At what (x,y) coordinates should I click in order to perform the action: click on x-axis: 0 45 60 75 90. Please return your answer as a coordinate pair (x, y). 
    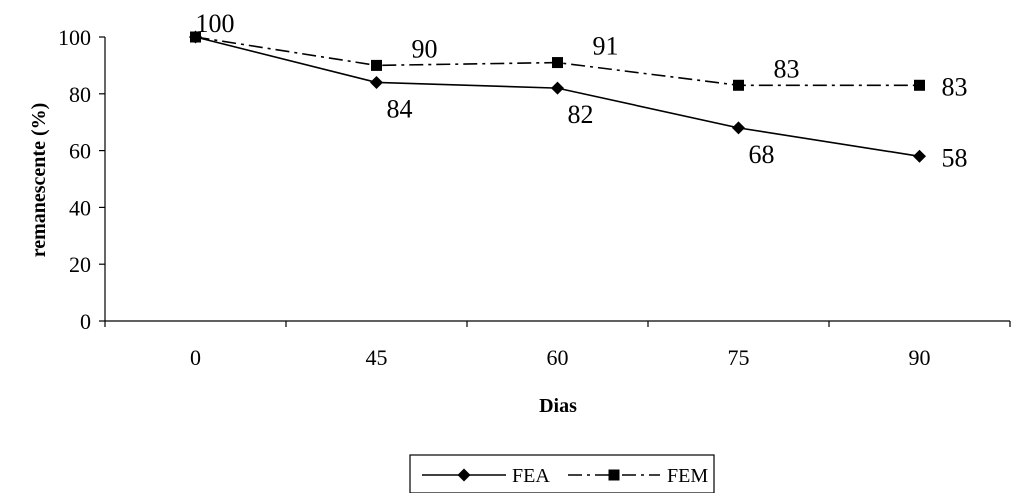
    Looking at the image, I should click on (557, 345).